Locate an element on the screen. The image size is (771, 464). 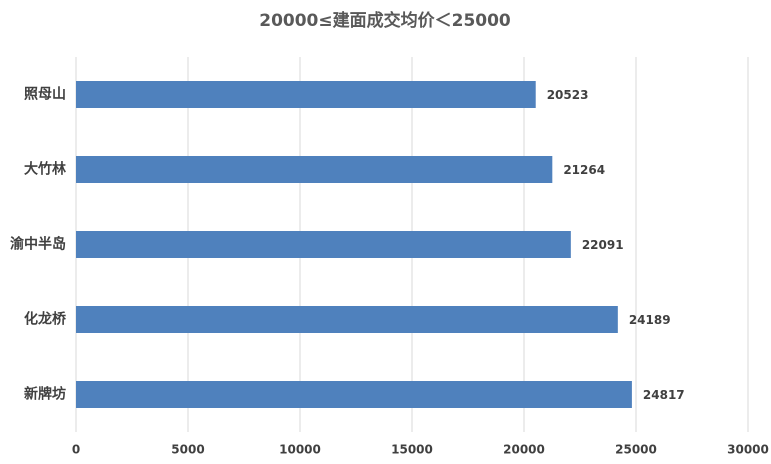
data-label: 21264 is located at coordinates (584, 170).